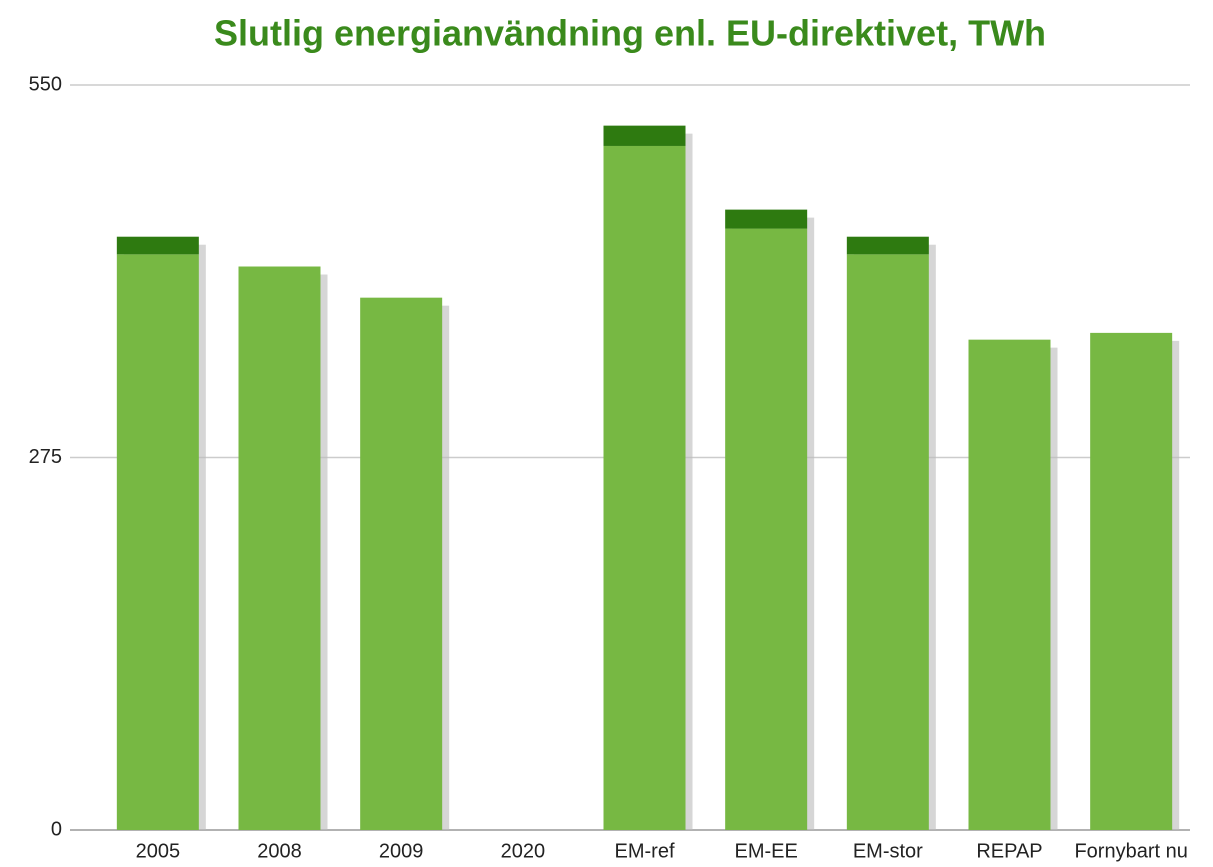  What do you see at coordinates (1130, 851) in the screenshot?
I see `x-tick-label: Fornybart nu` at bounding box center [1130, 851].